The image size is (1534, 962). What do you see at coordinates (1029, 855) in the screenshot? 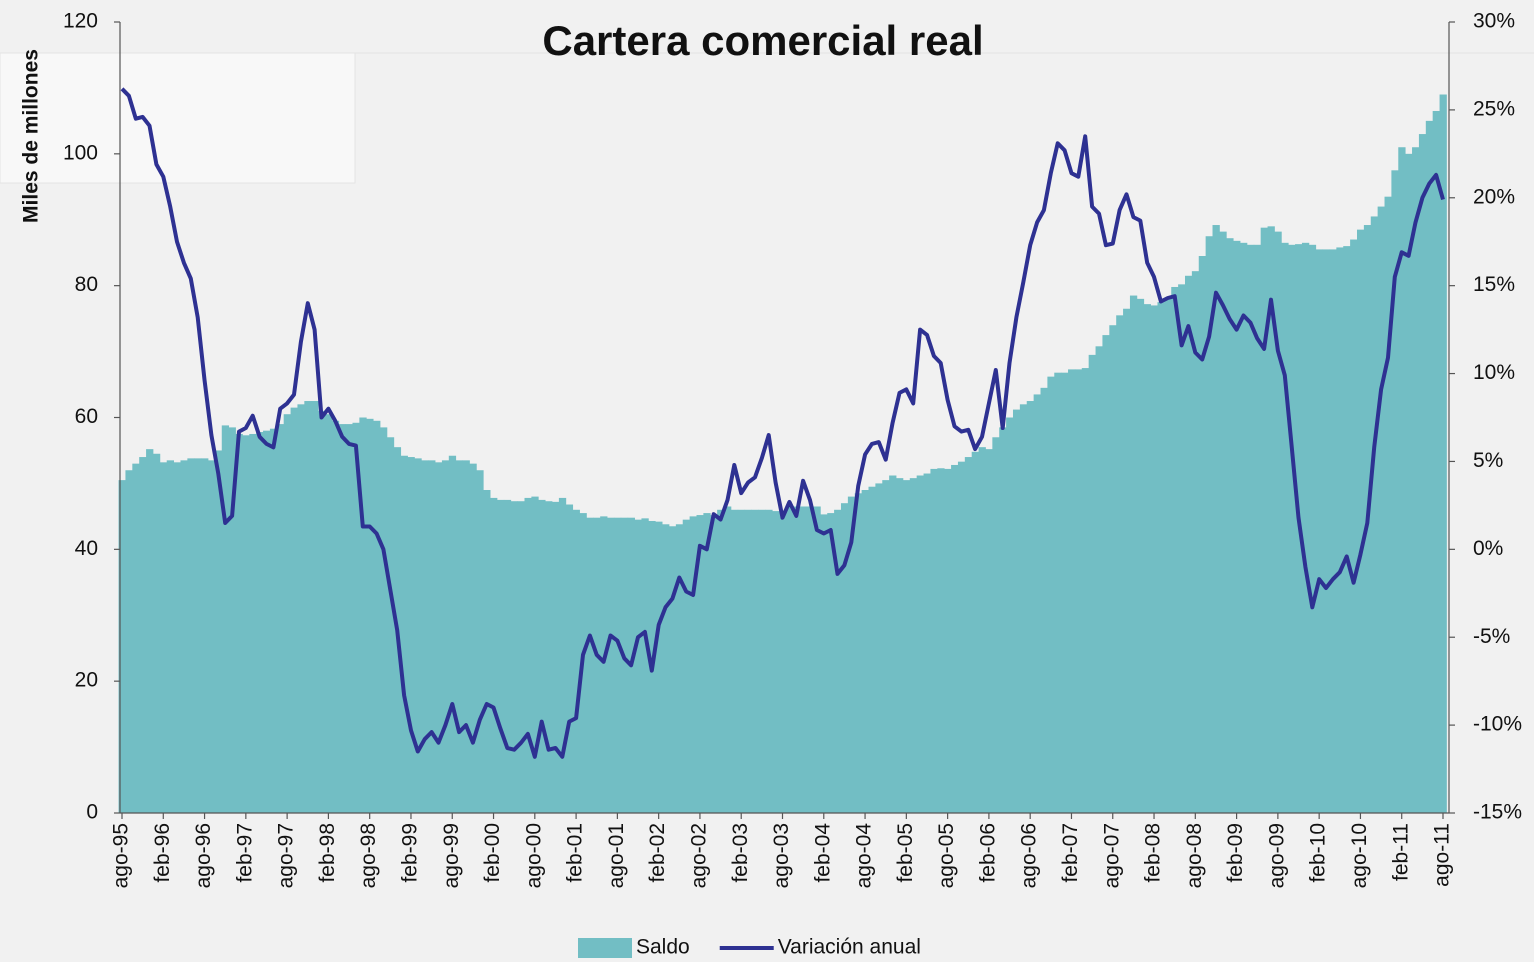
I see `x-tick-label: ago-06` at bounding box center [1029, 855].